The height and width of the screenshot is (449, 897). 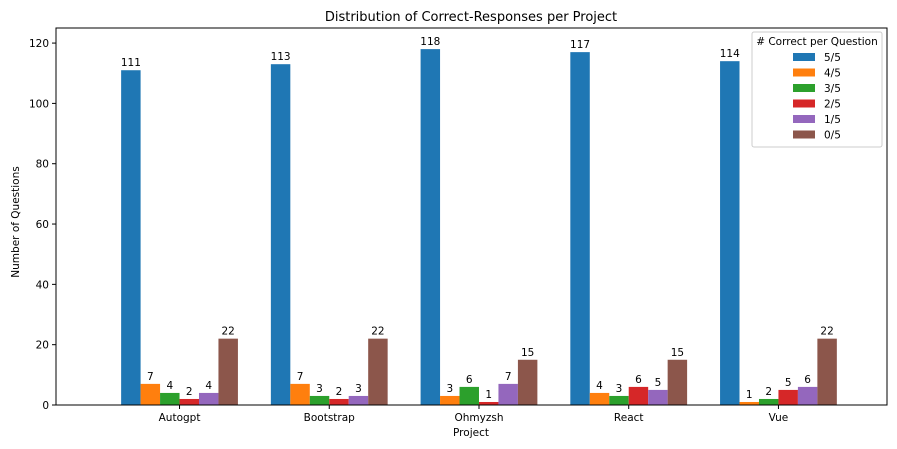 I want to click on y-tick-label: 40, so click(x=42, y=285).